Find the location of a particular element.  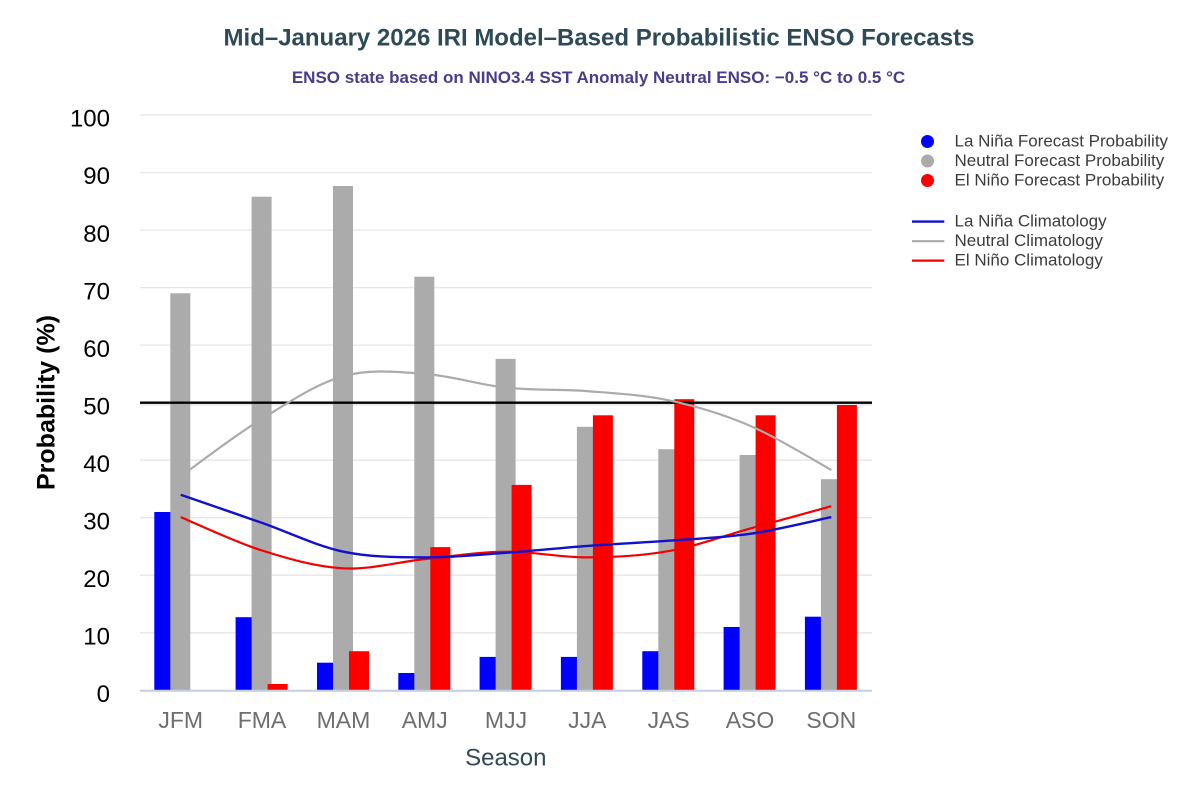

svg-text: El Niño Forecast Probability is located at coordinates (1060, 180).